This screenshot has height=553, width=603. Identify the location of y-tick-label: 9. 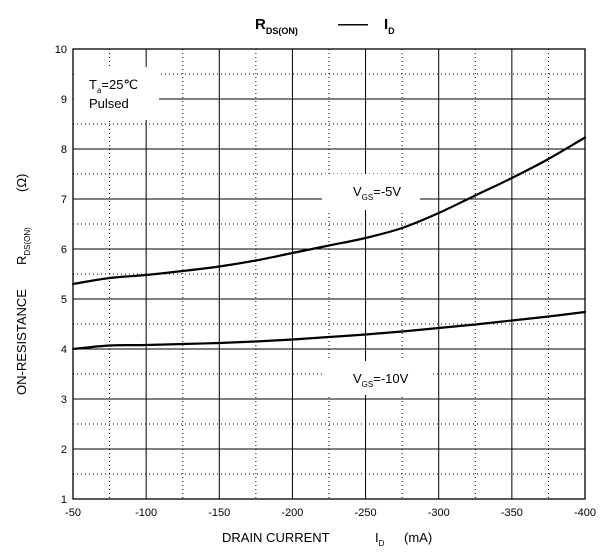
(64, 100).